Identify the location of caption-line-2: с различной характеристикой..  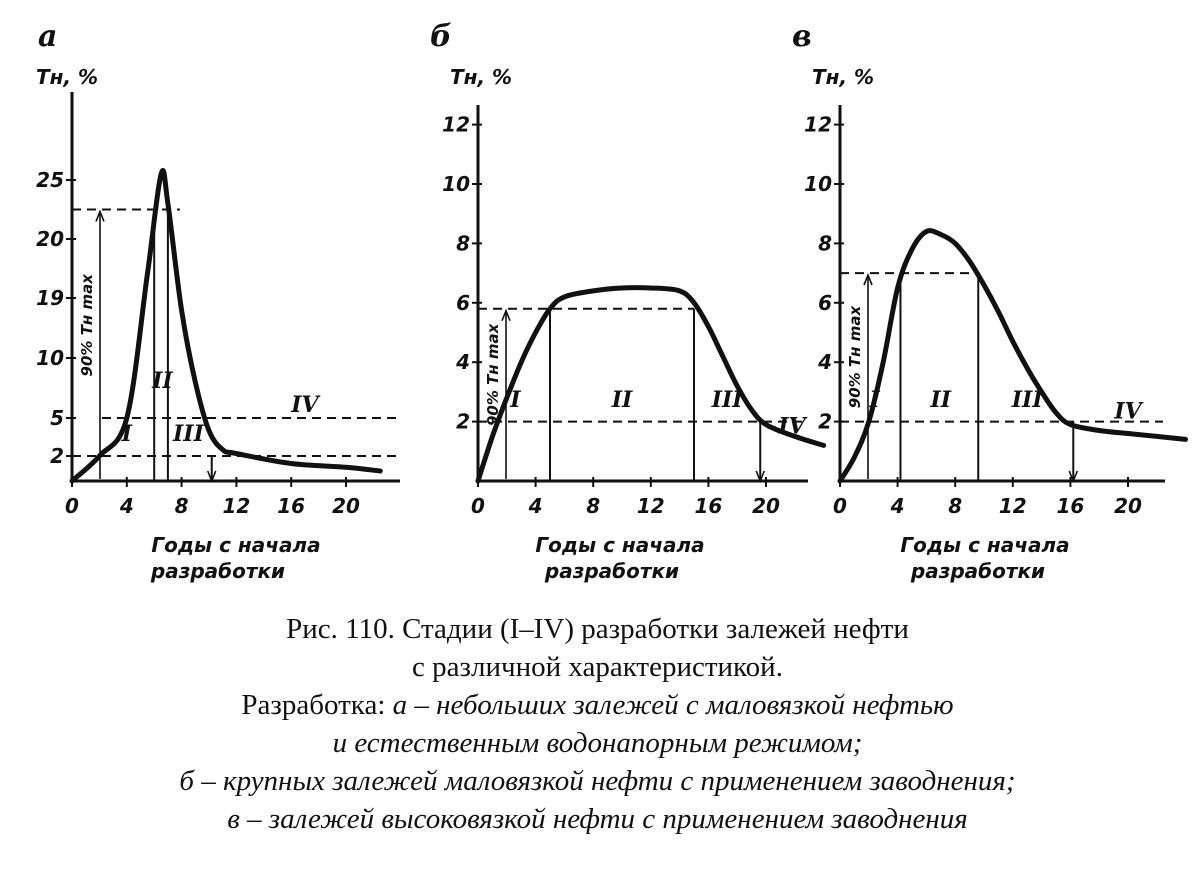
(597, 667).